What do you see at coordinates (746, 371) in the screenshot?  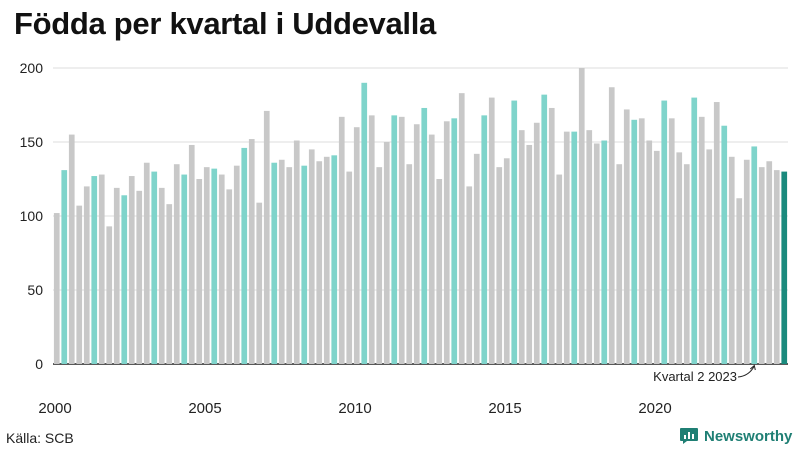 I see `annotation-arrow` at bounding box center [746, 371].